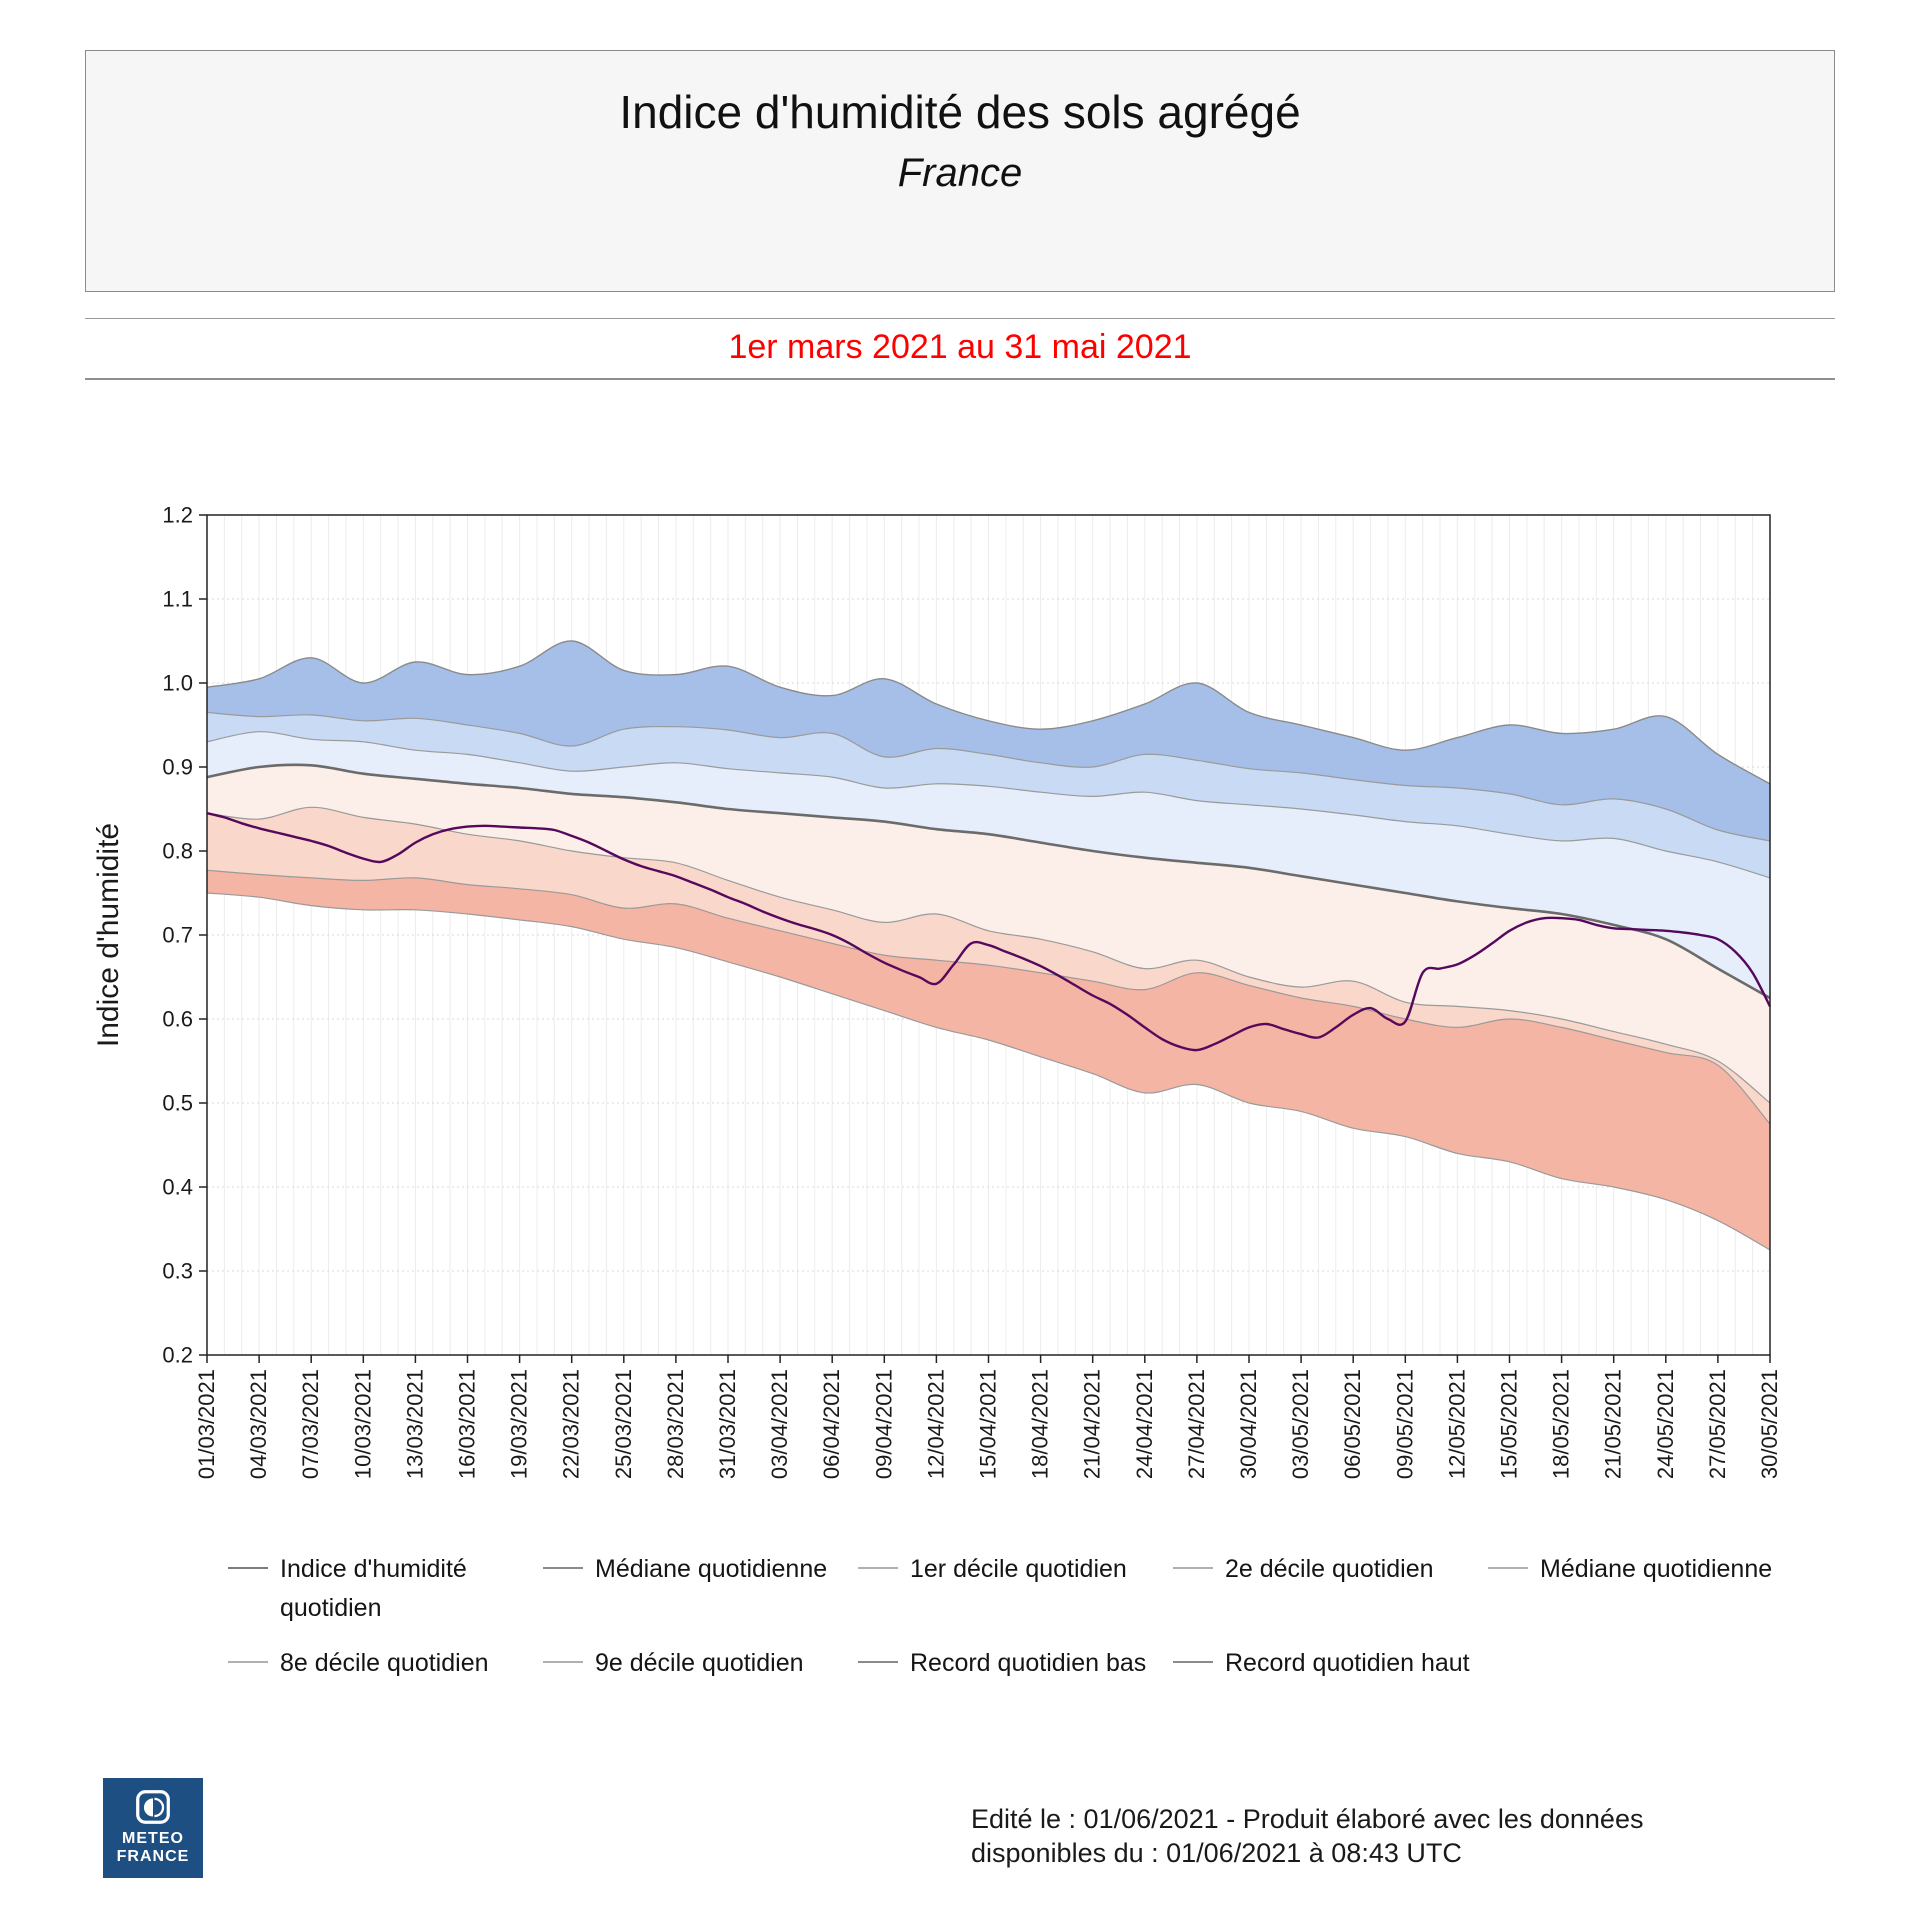  I want to click on y-tick-label: 1.2, so click(177, 515).